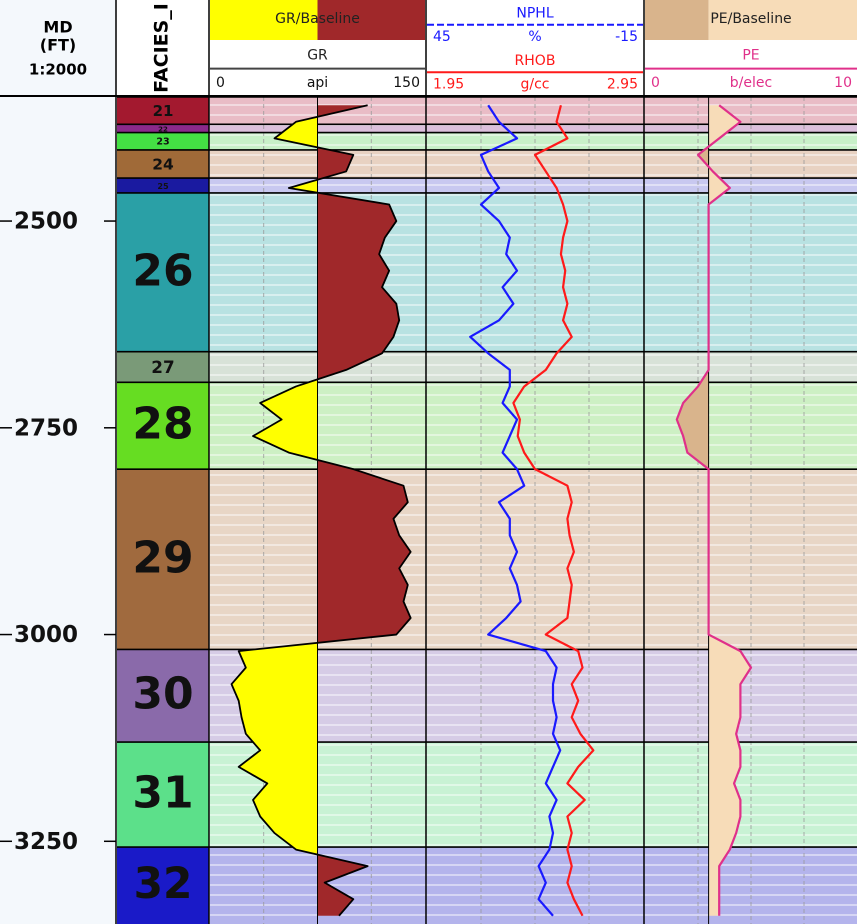  I want to click on facies-label: 31, so click(162, 793).